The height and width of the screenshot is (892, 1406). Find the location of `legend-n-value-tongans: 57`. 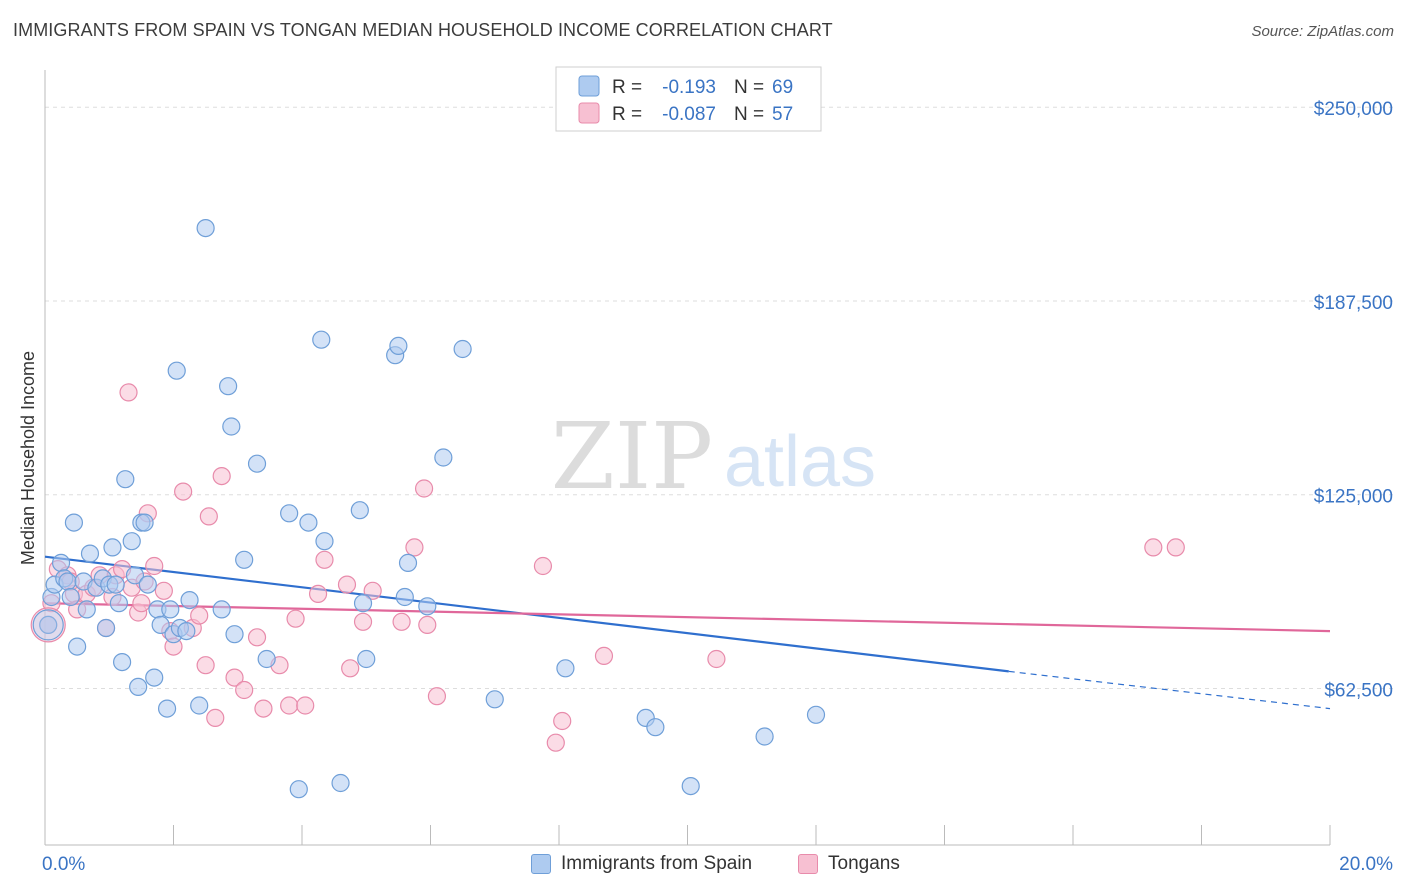

legend-n-value-tongans: 57 is located at coordinates (782, 114).